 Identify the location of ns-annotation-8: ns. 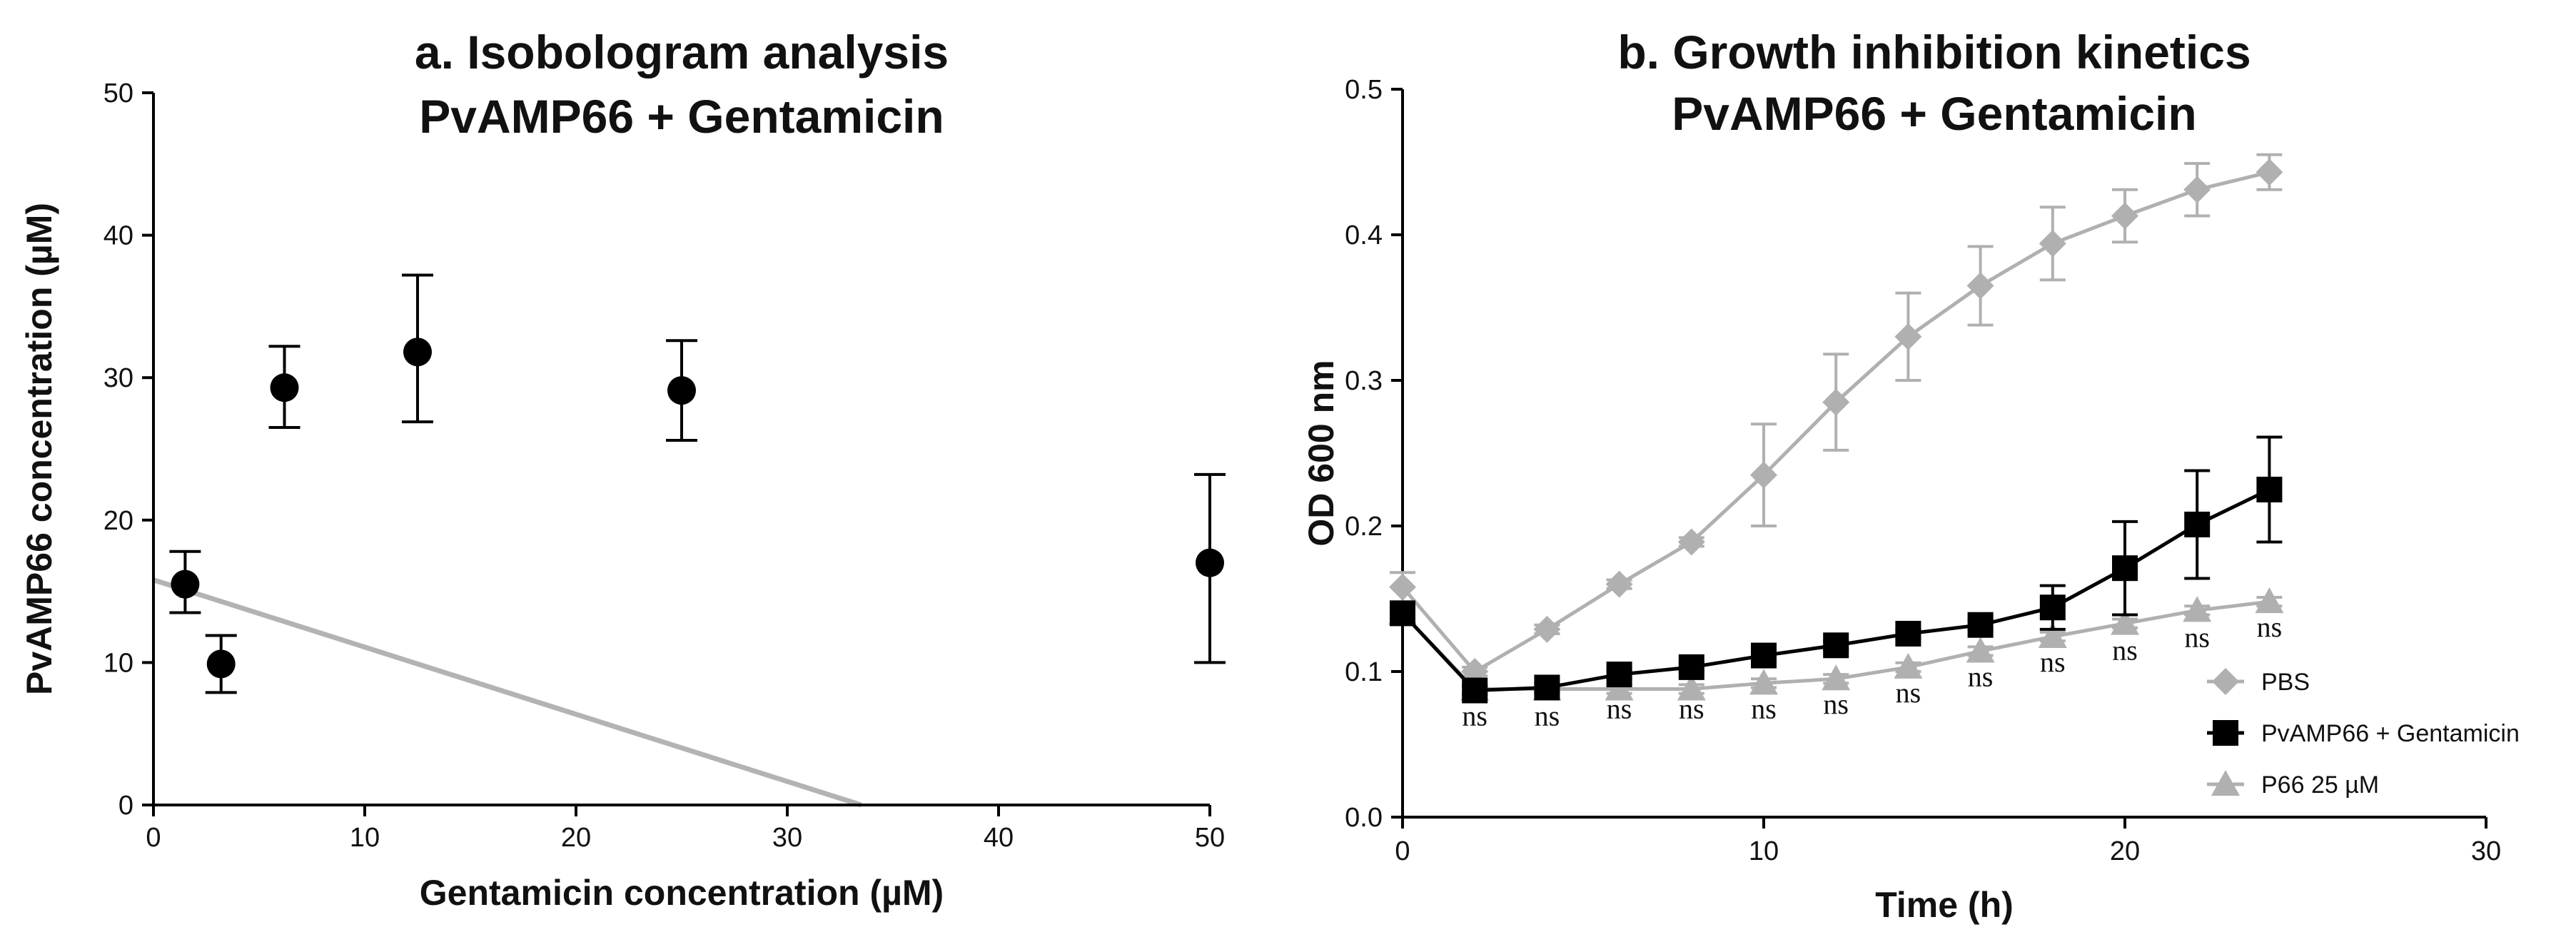
(2053, 662).